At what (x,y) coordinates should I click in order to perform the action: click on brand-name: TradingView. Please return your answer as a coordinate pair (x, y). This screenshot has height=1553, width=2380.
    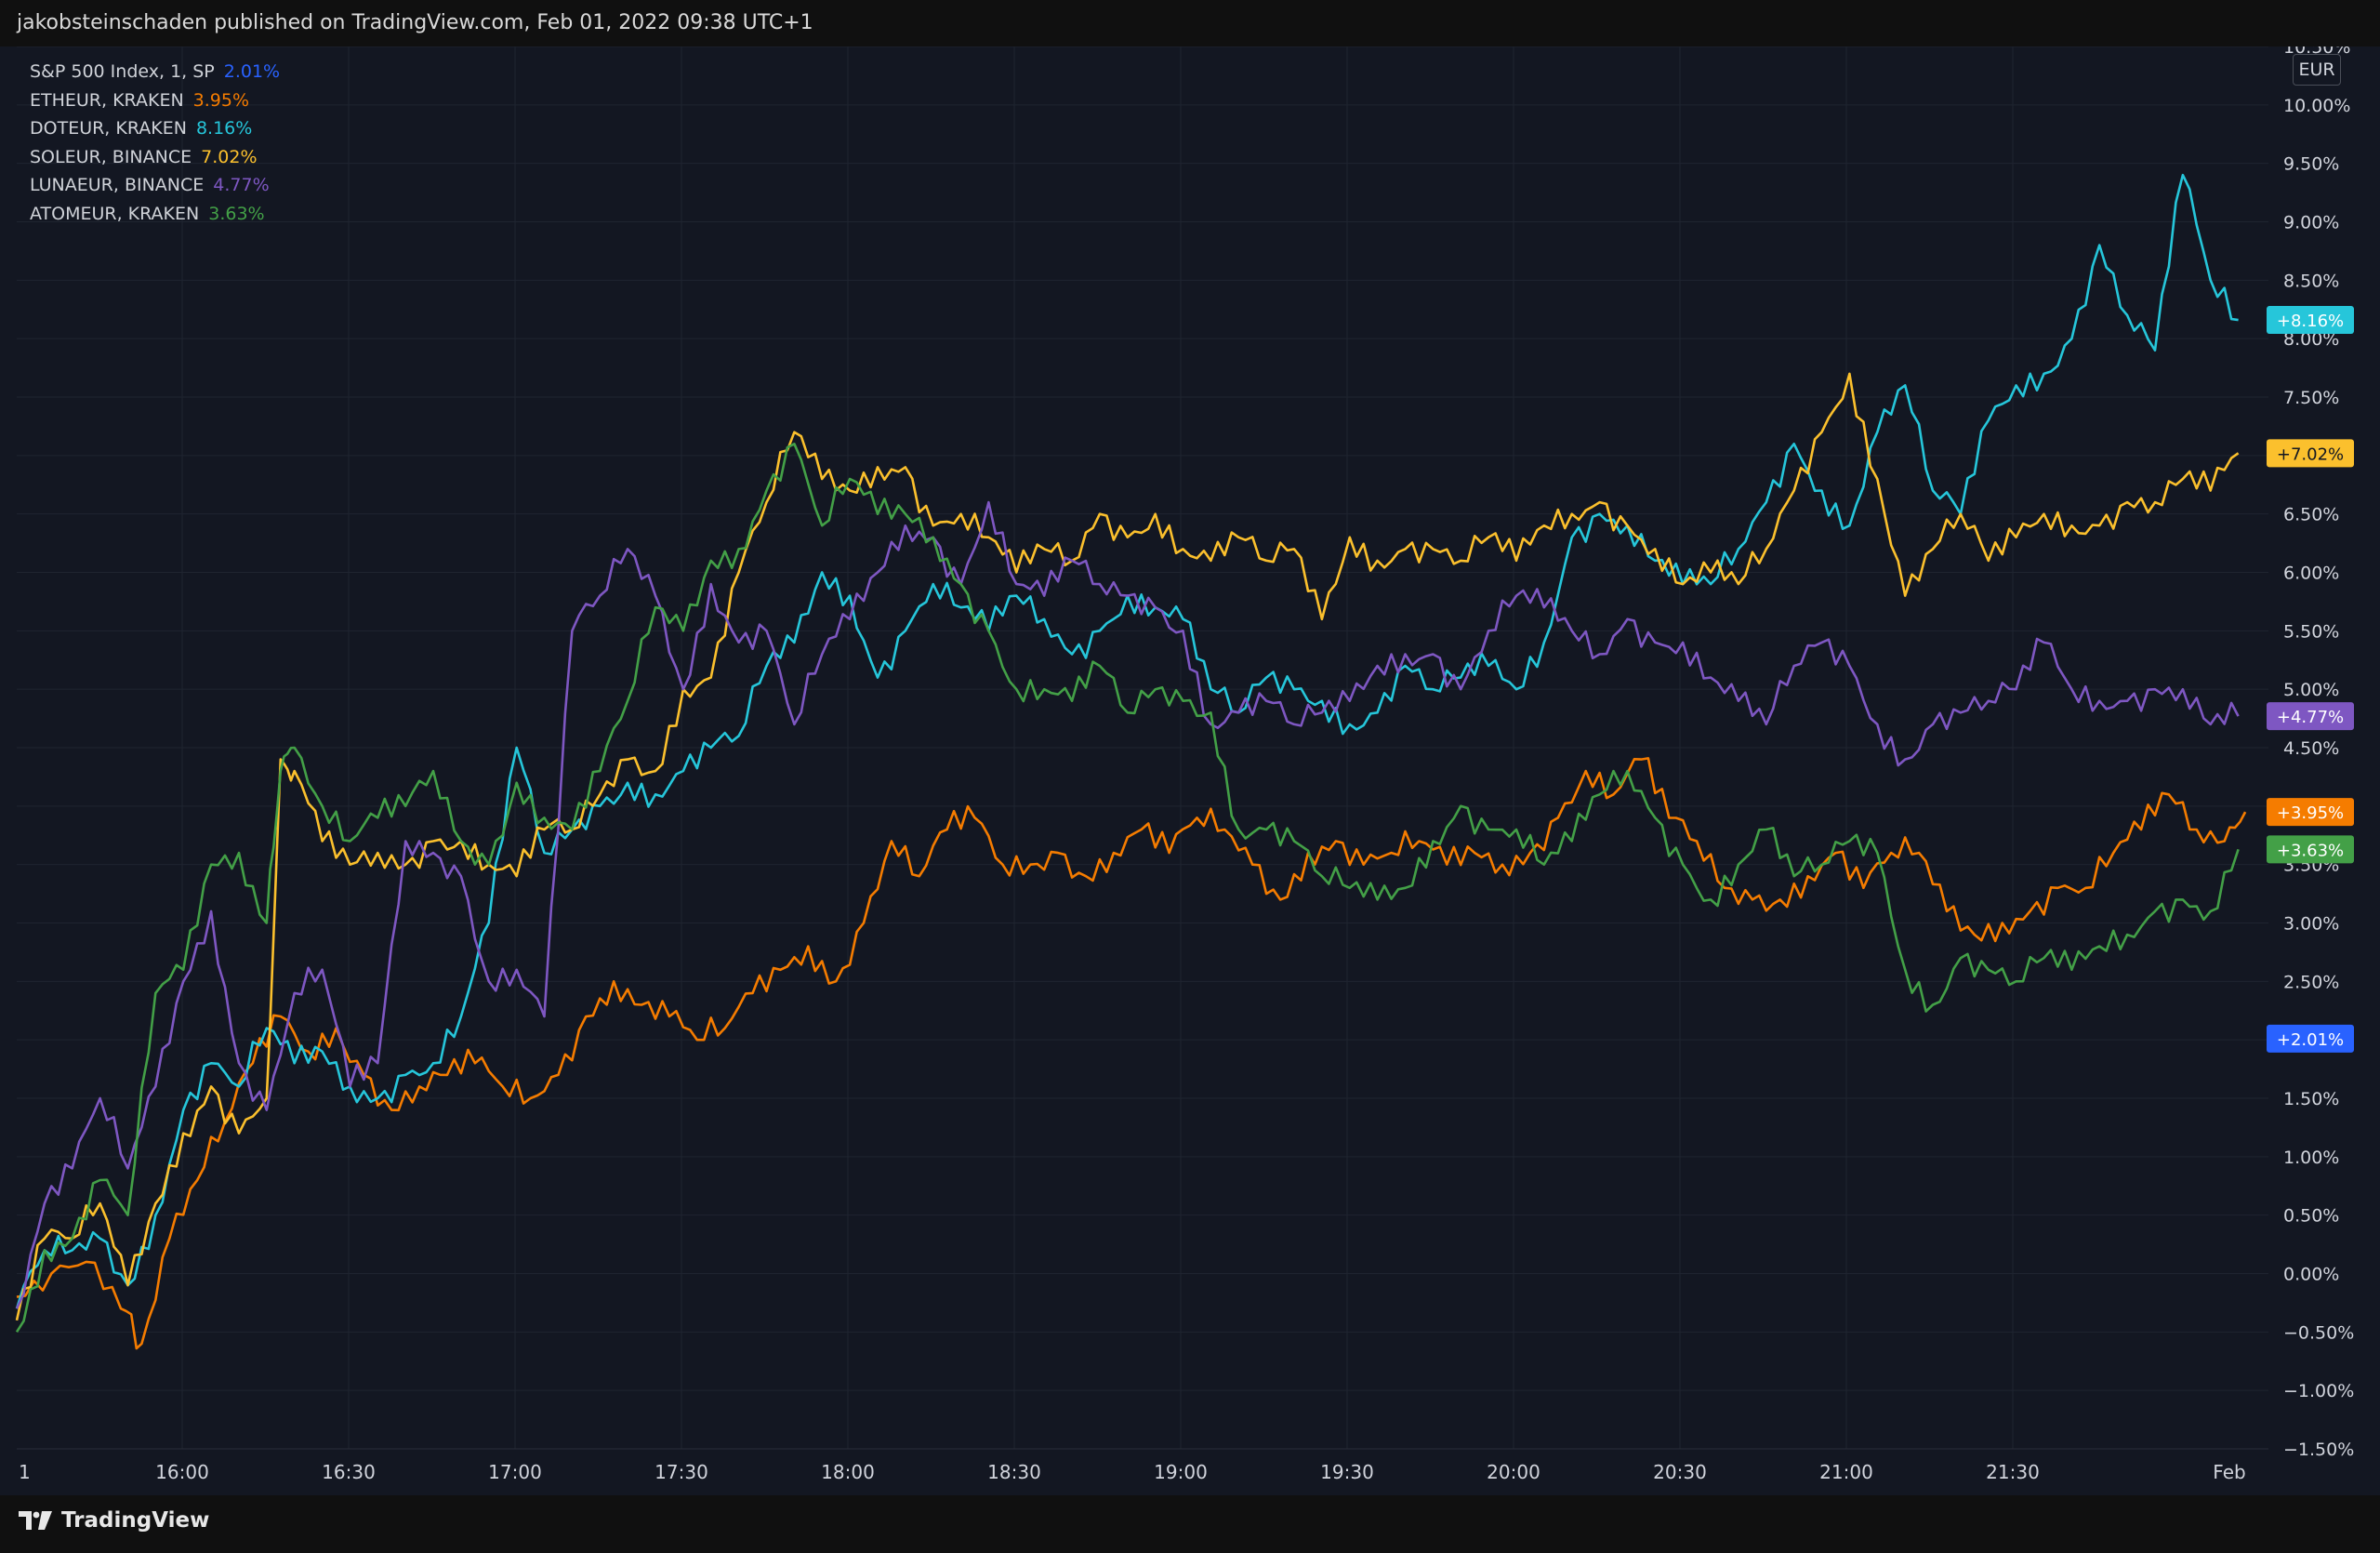
    Looking at the image, I should click on (135, 1520).